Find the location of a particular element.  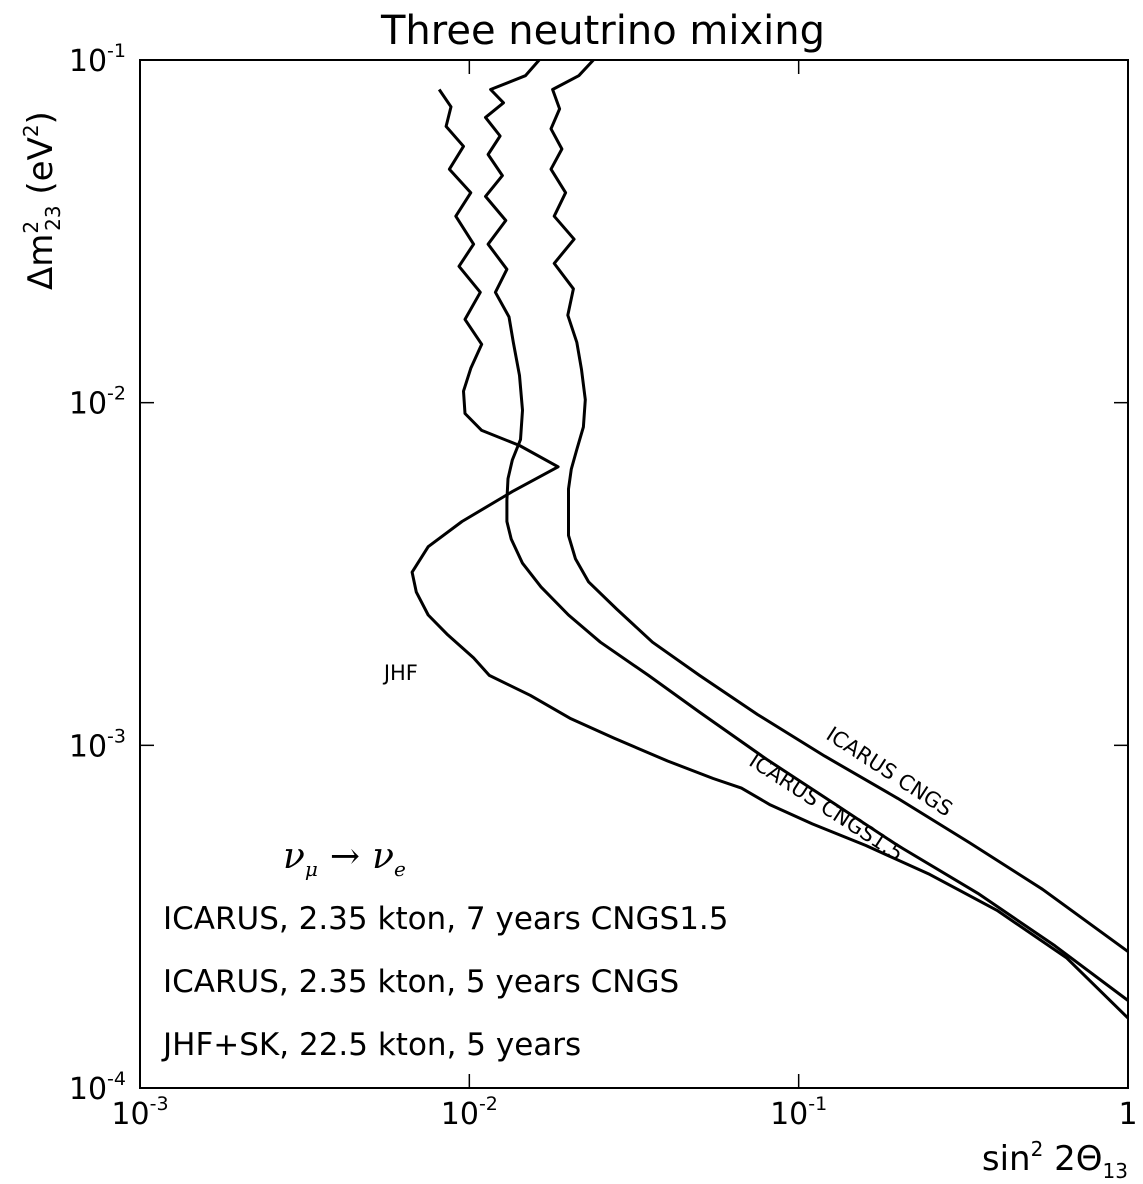

x-tick-label: 10⁻³ is located at coordinates (139, 1112).